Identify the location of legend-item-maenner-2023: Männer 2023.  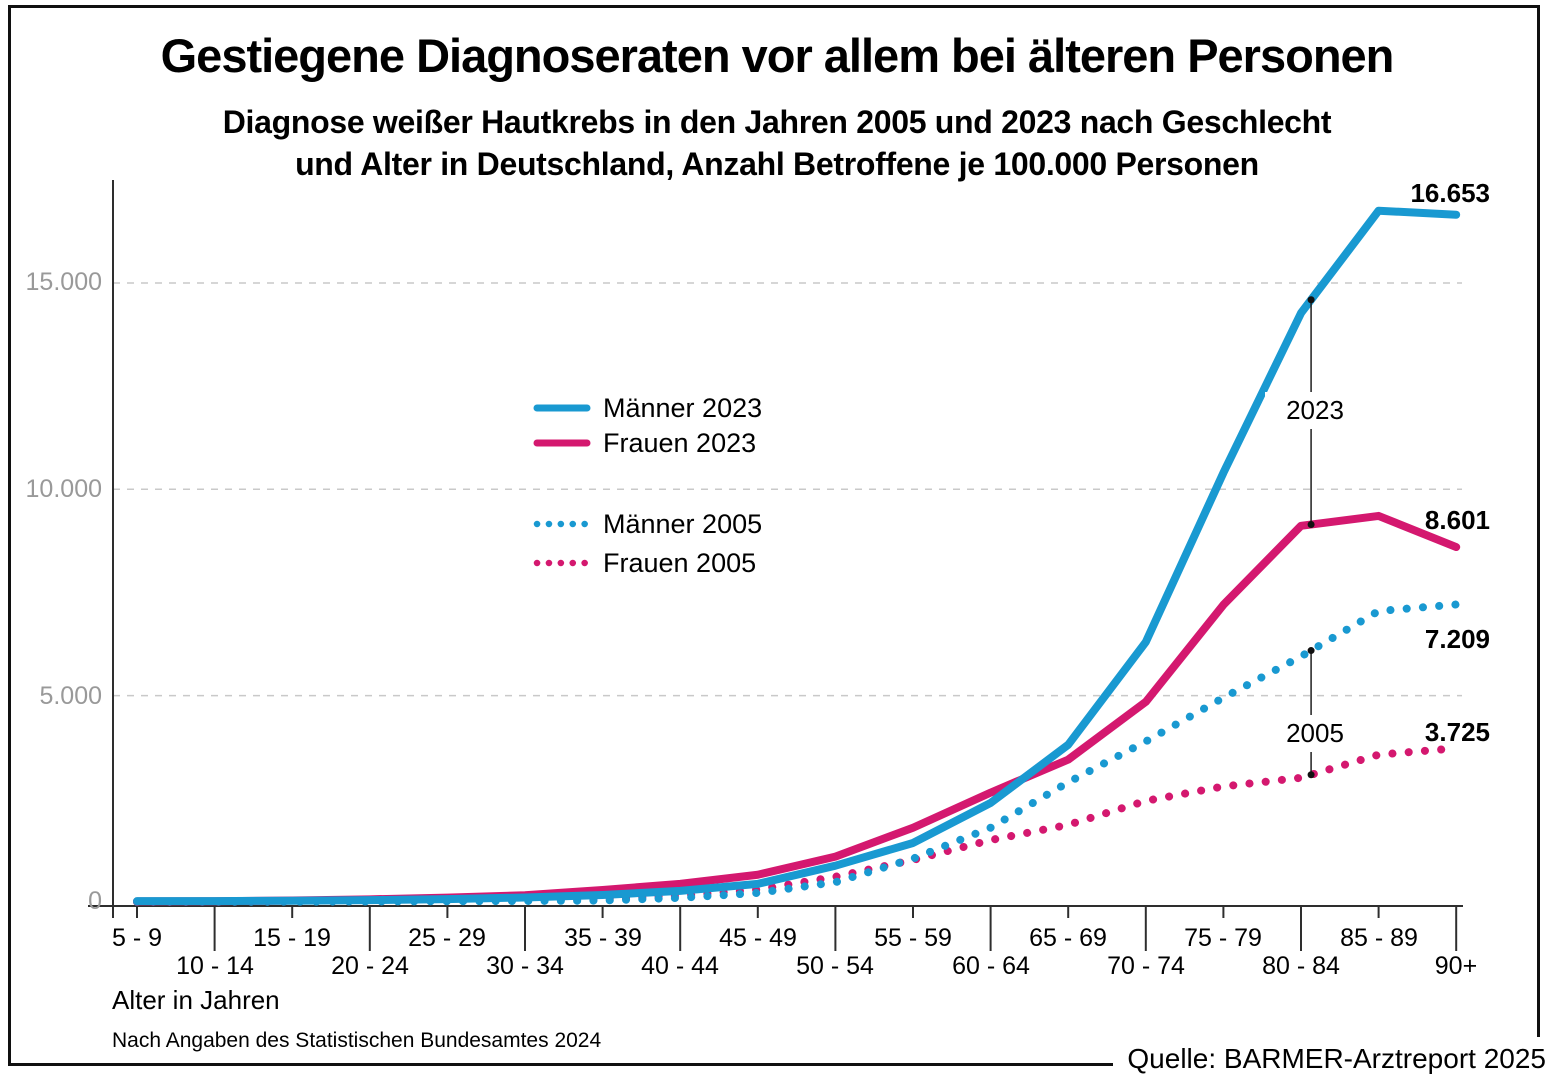
(648, 407).